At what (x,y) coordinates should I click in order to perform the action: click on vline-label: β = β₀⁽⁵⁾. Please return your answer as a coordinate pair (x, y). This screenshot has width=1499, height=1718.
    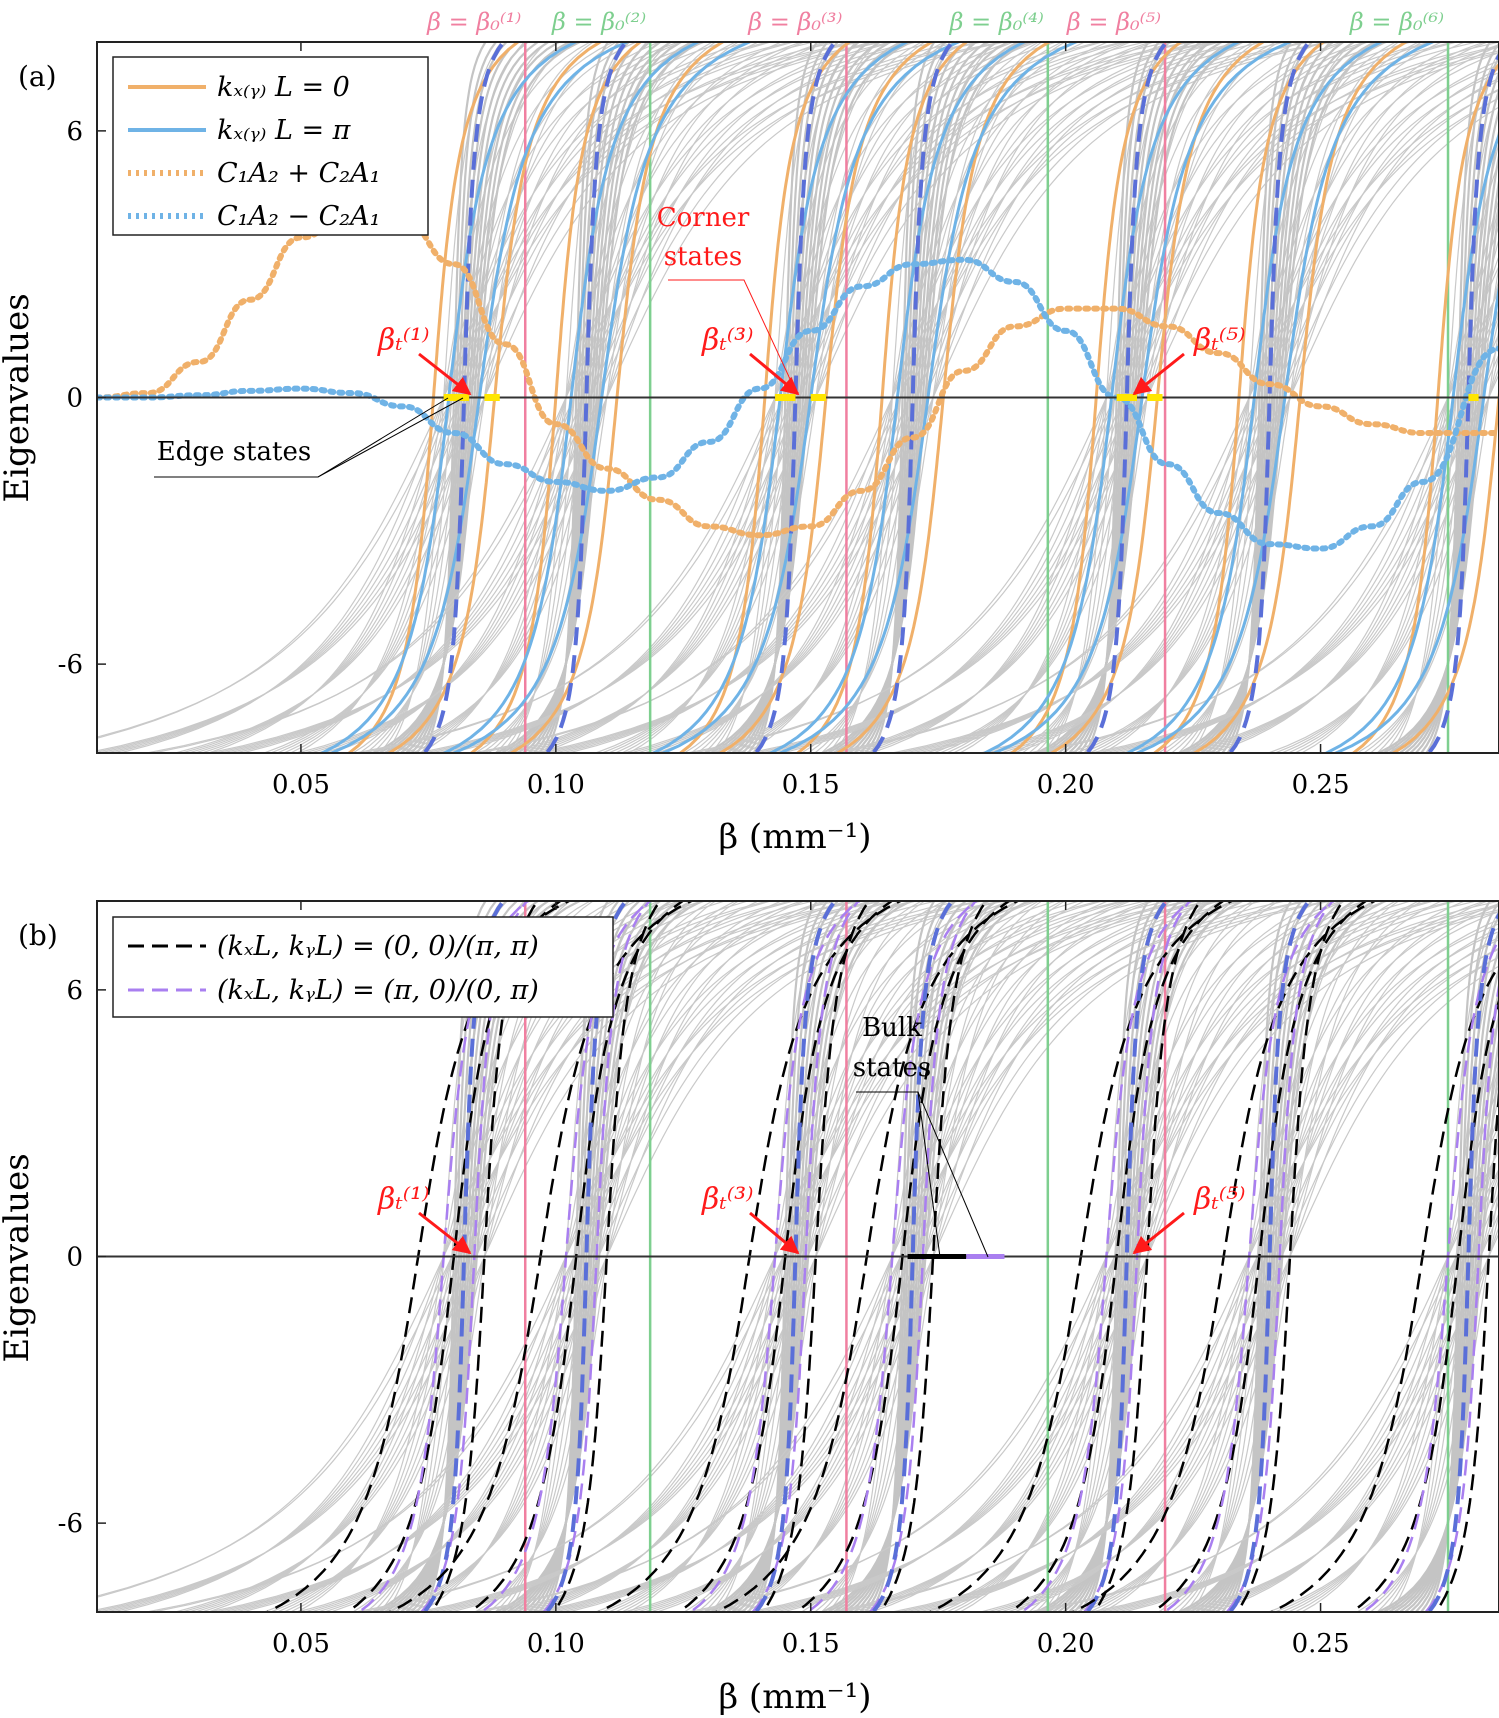
    Looking at the image, I should click on (1113, 22).